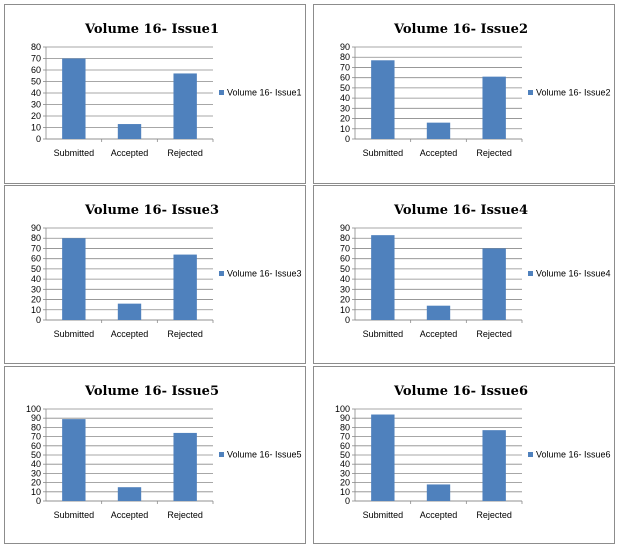 This screenshot has width=619, height=548. Describe the element at coordinates (151, 29) in the screenshot. I see `chart-title: Volume 16- Issue1` at that location.